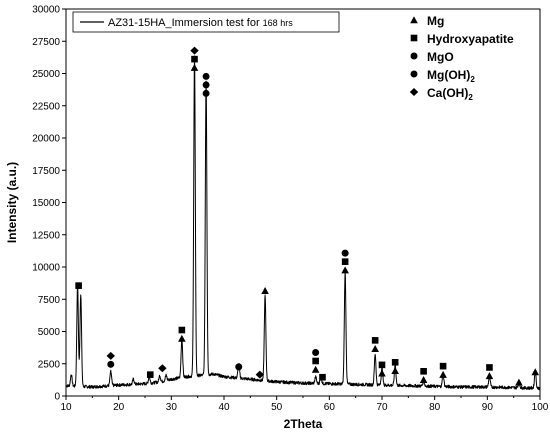 Image resolution: width=550 pixels, height=441 pixels. What do you see at coordinates (488, 407) in the screenshot?
I see `x-tick-label: 90` at bounding box center [488, 407].